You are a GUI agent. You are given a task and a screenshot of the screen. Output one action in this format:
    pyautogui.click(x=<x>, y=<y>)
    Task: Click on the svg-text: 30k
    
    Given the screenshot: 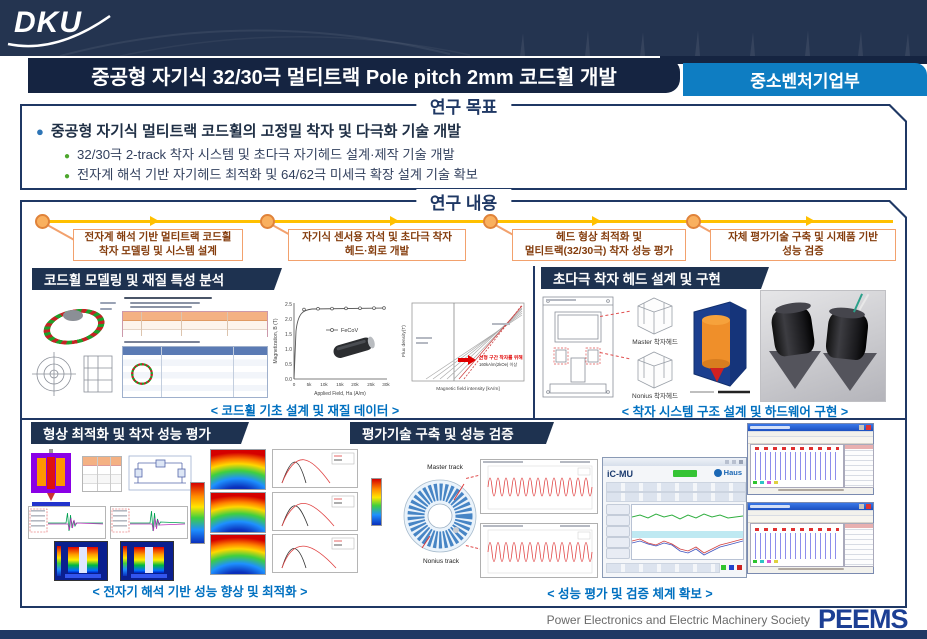 What is the action you would take?
    pyautogui.click(x=386, y=384)
    